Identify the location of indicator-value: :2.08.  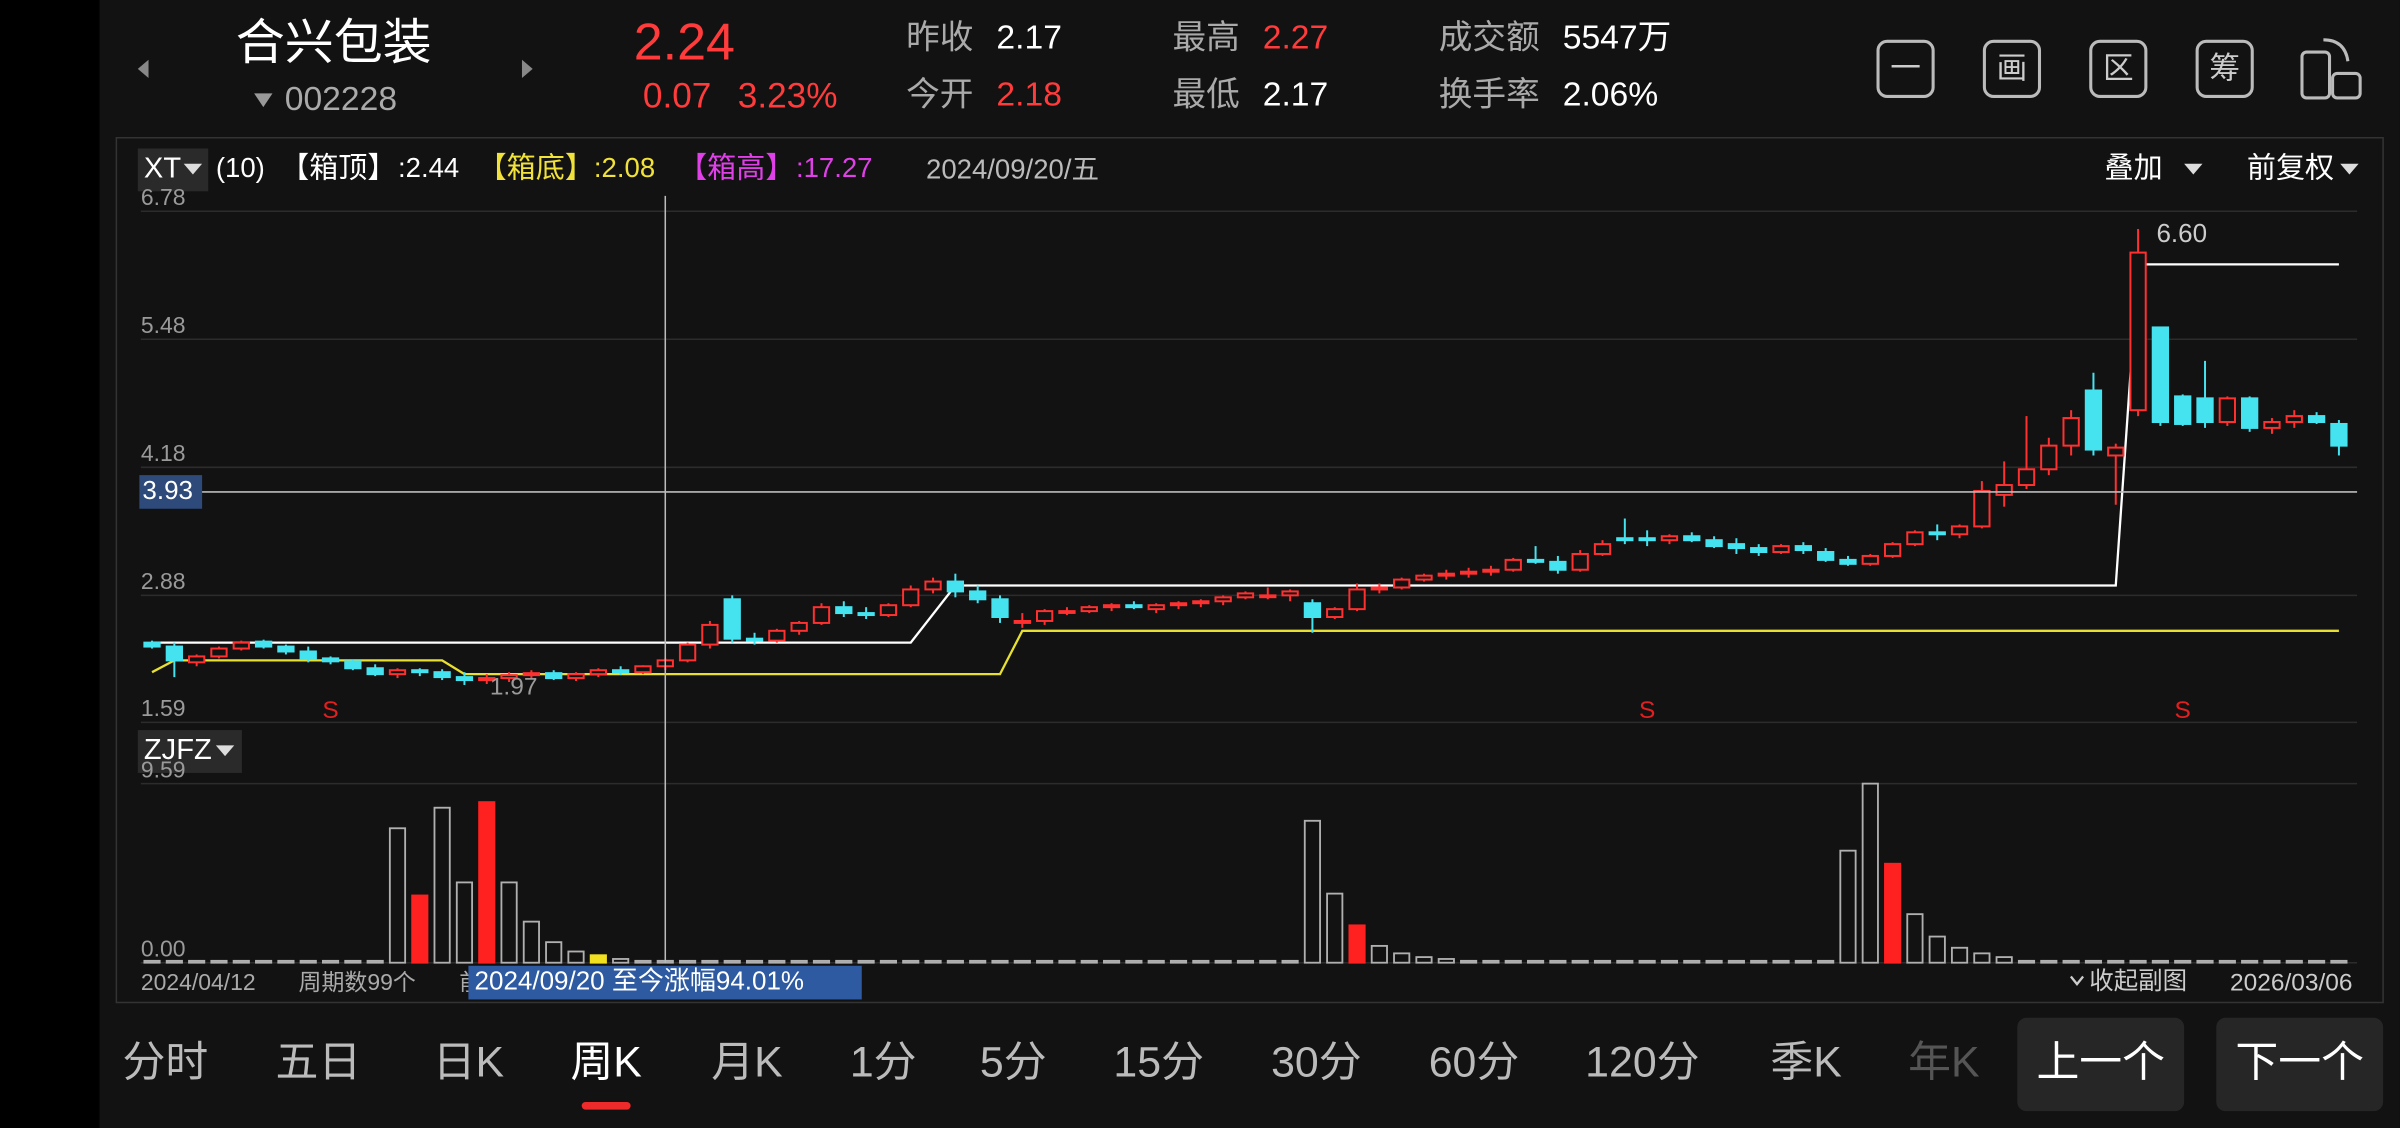
(624, 167).